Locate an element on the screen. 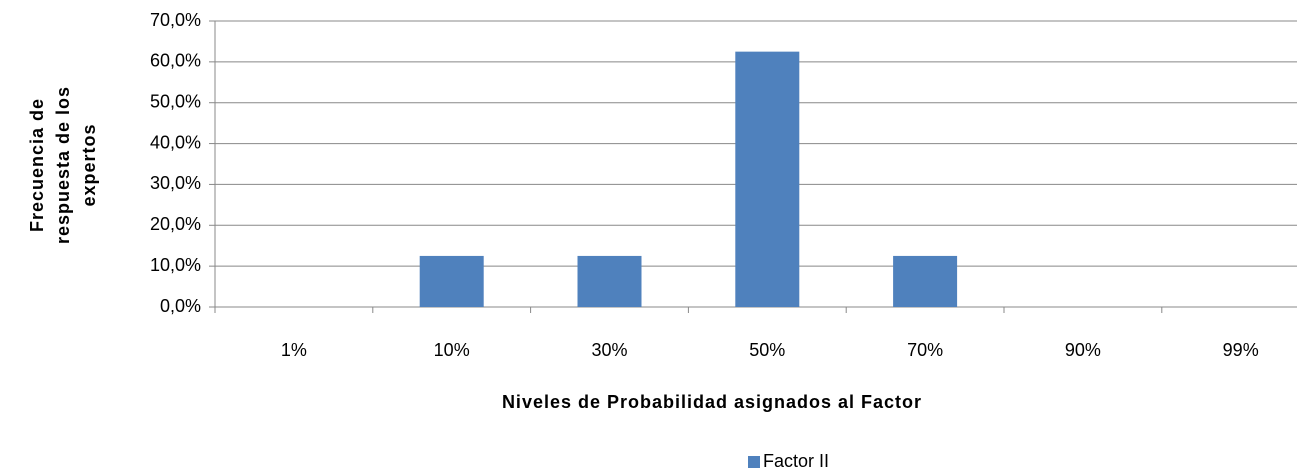  x-tick-label: 30% is located at coordinates (609, 350).